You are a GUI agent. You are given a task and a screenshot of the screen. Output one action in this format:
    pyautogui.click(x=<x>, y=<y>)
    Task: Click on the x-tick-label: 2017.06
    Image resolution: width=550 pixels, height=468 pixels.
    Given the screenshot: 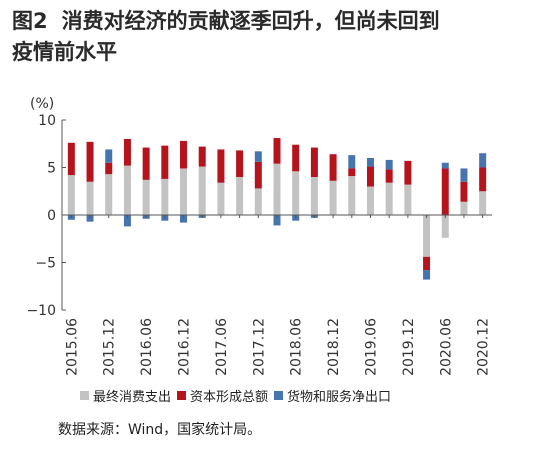 What is the action you would take?
    pyautogui.click(x=222, y=347)
    